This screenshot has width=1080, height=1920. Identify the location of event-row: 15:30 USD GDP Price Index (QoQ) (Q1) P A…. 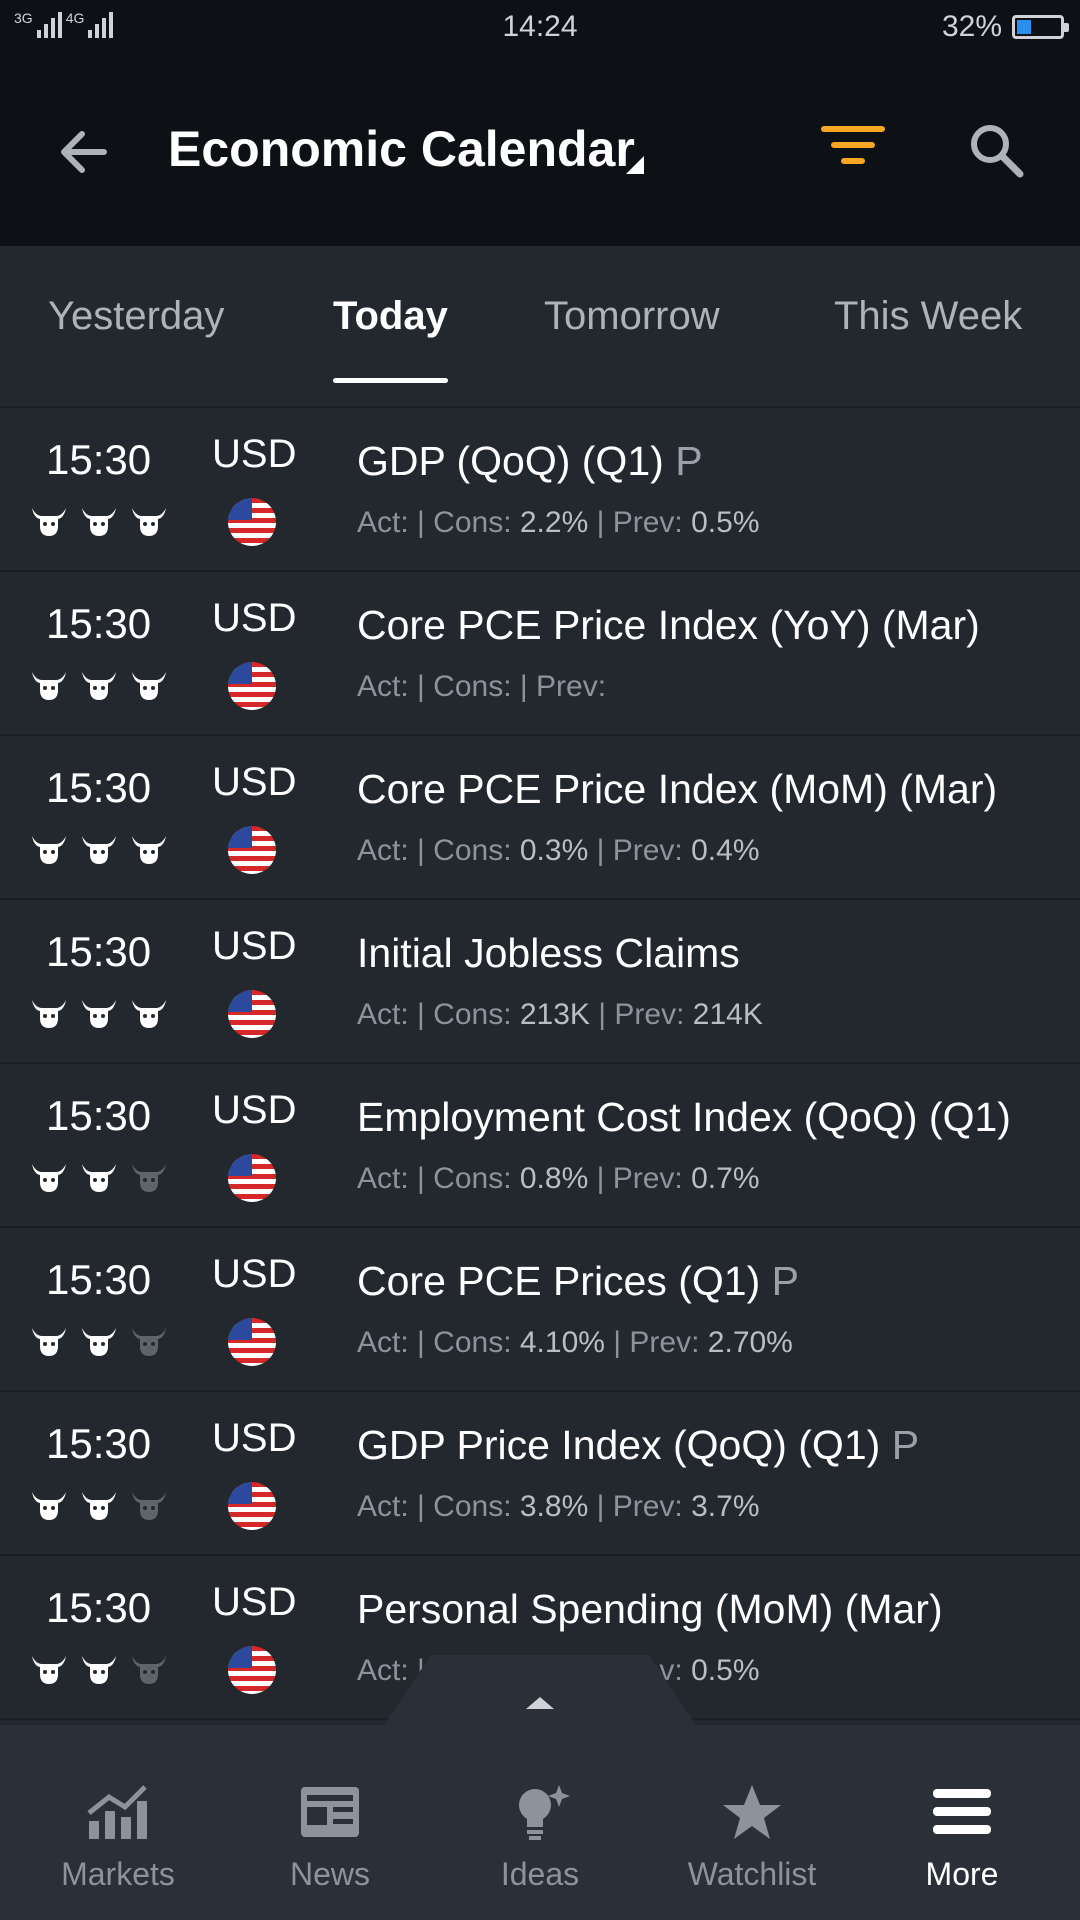
(540, 1474).